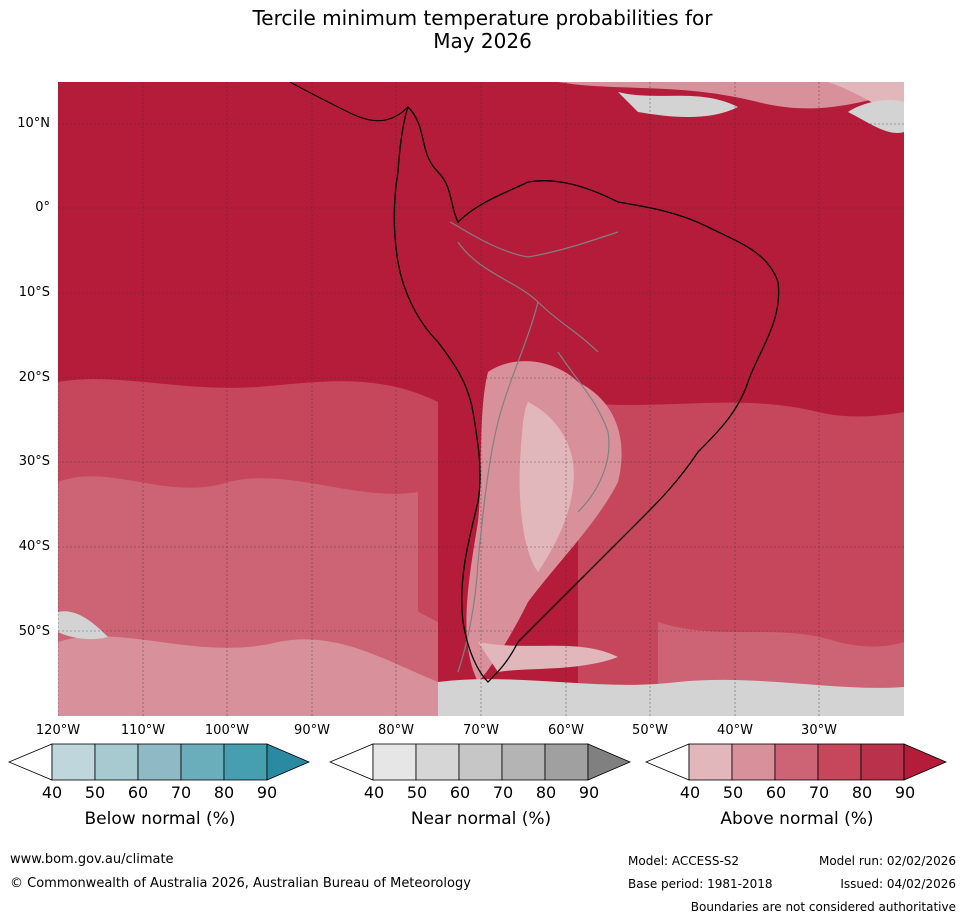 The height and width of the screenshot is (919, 965). Describe the element at coordinates (227, 730) in the screenshot. I see `lon-label-100w: 100°W` at that location.